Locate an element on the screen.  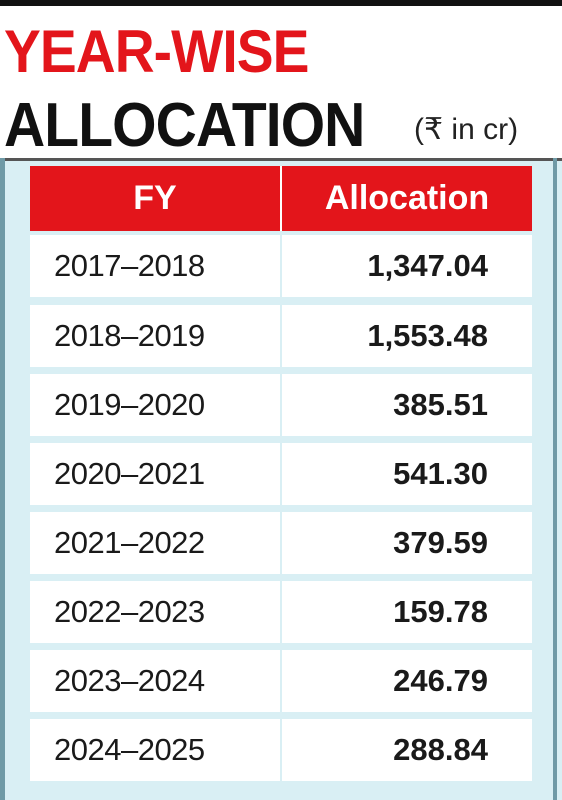
column-header-allocation: Allocation is located at coordinates (406, 198).